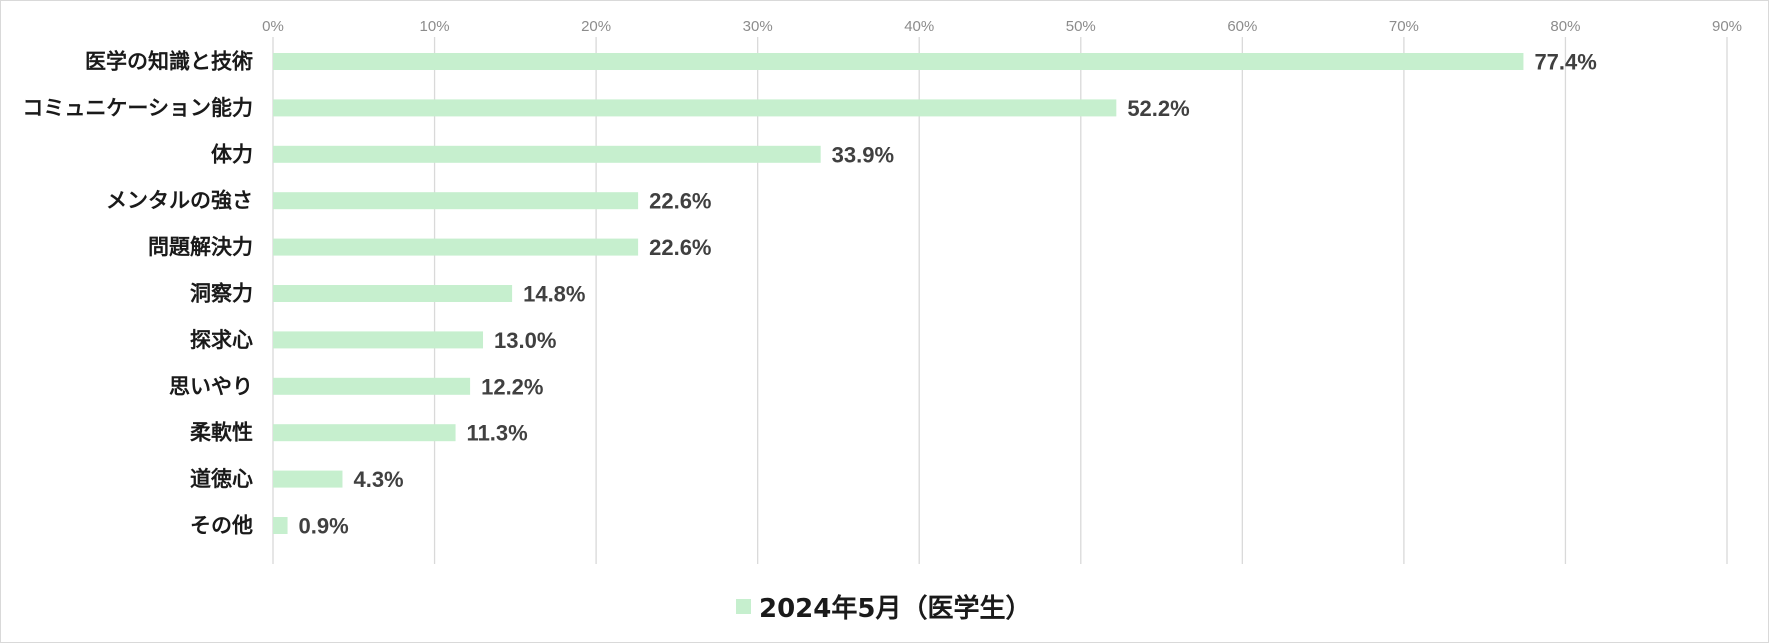  Describe the element at coordinates (169, 62) in the screenshot. I see `category-label: 医学の知識と技術` at that location.